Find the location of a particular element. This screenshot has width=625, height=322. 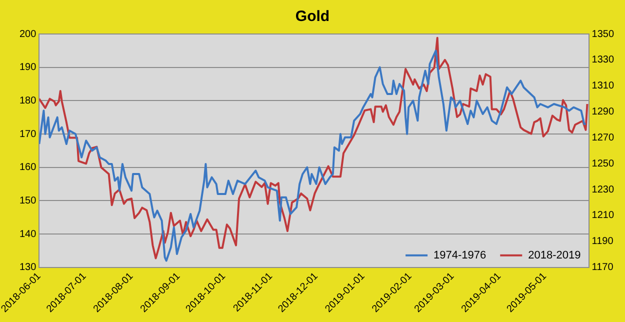

y2-tick-label: 1170 is located at coordinates (603, 268).